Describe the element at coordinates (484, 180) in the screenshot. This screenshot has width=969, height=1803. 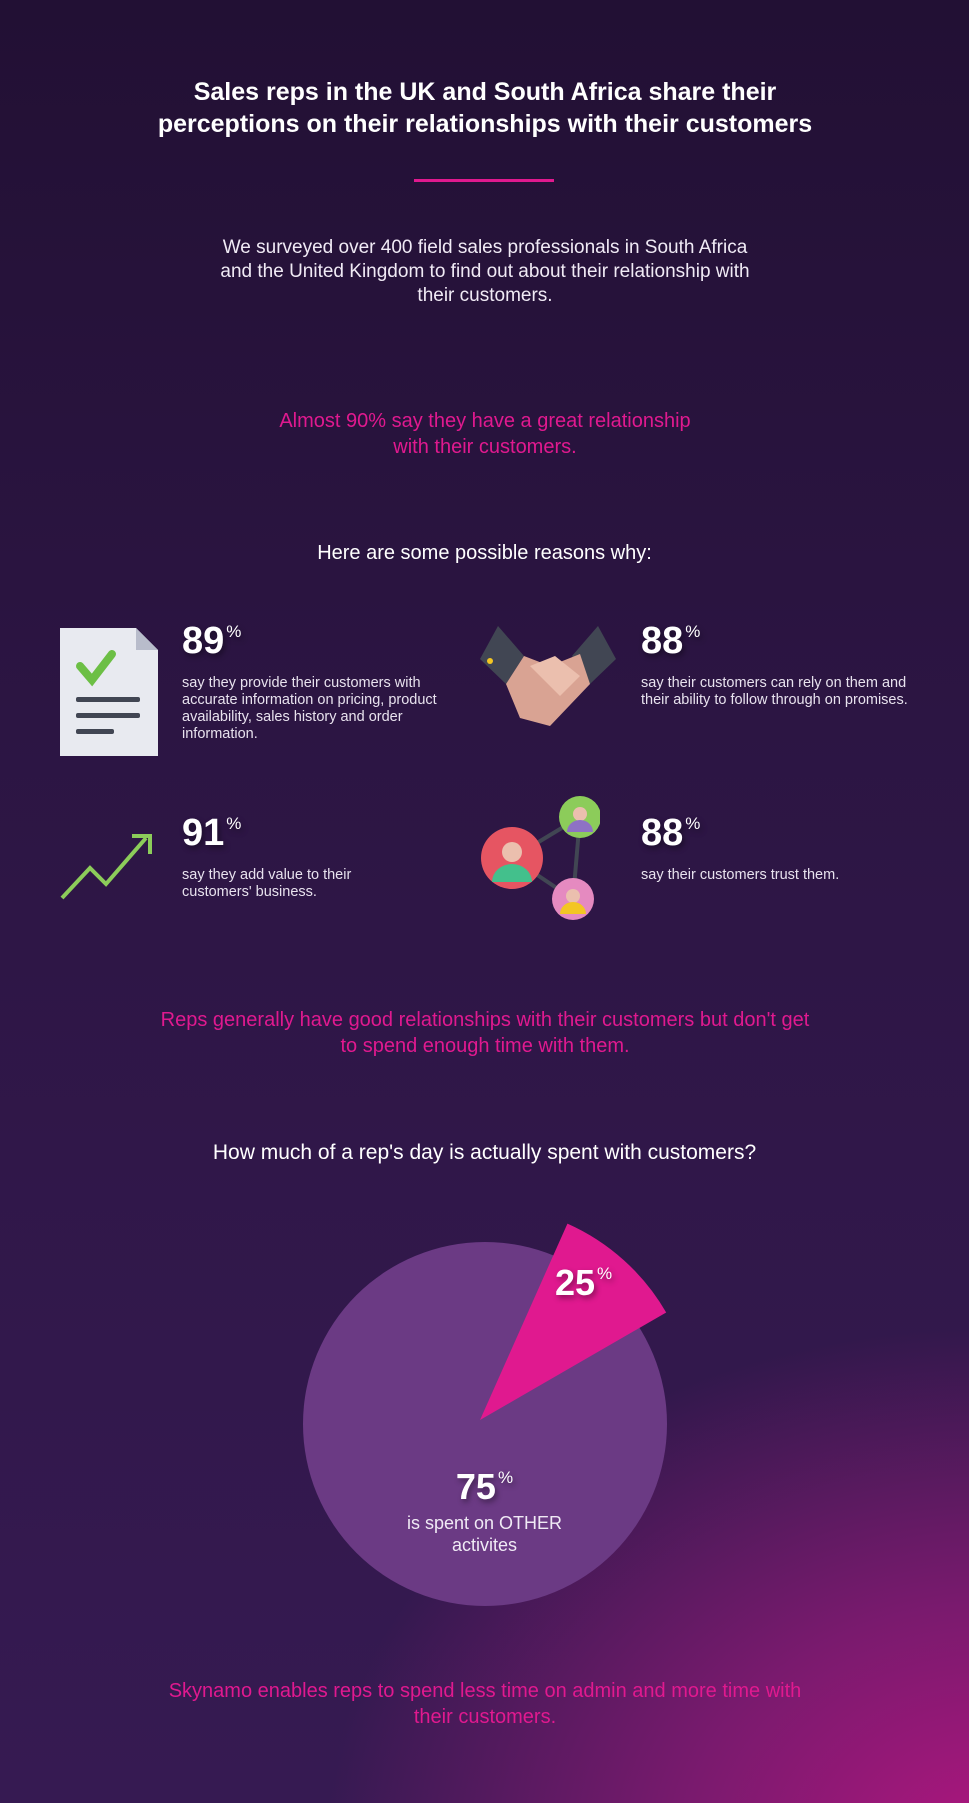
I see `title-divider` at that location.